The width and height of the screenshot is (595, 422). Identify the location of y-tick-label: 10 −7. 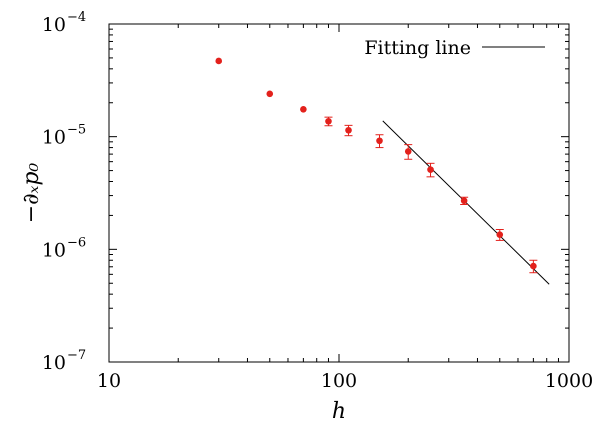
(64, 361).